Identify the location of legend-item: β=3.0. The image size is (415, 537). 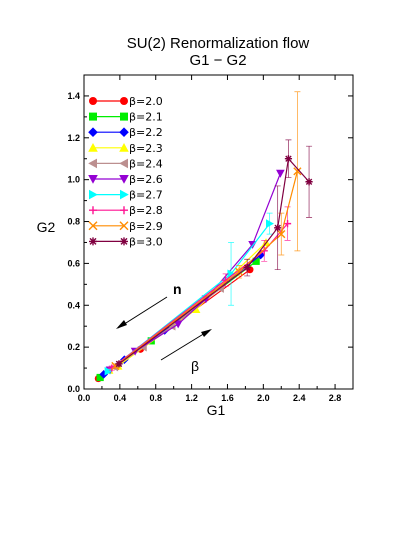
(126, 241).